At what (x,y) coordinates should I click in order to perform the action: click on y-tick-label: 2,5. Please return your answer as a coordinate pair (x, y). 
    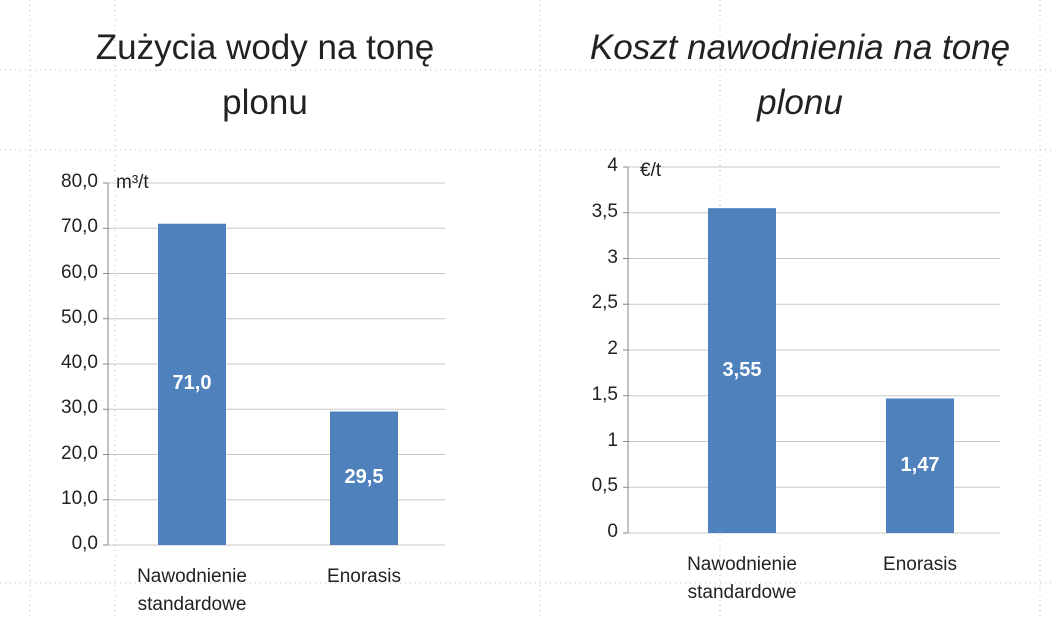
    Looking at the image, I should click on (604, 303).